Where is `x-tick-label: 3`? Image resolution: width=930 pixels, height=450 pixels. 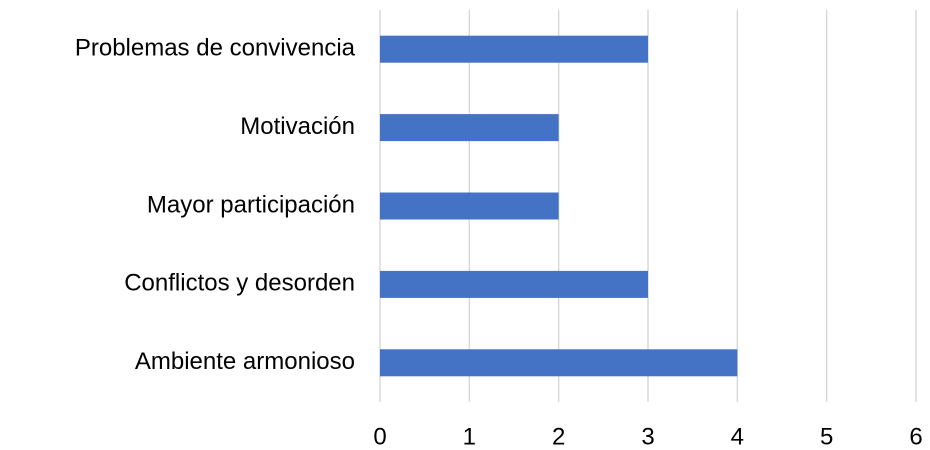
x-tick-label: 3 is located at coordinates (647, 436).